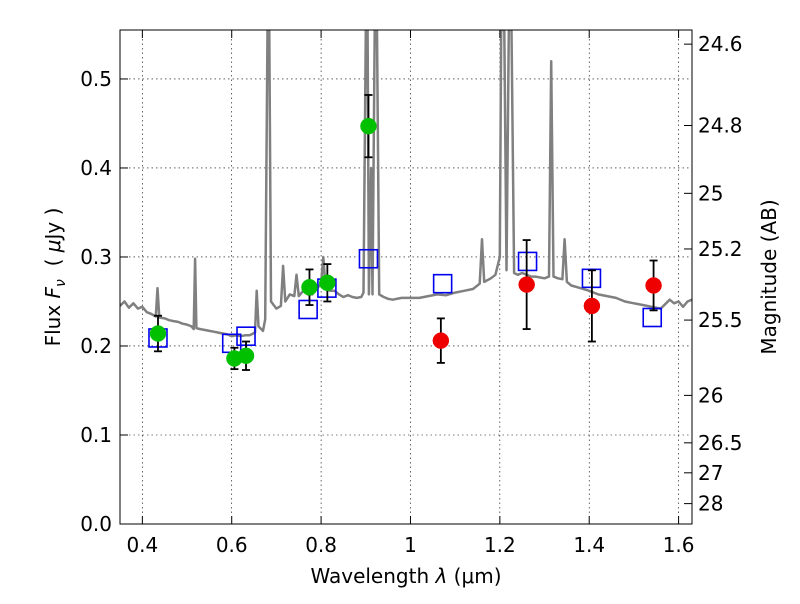 The height and width of the screenshot is (604, 800). What do you see at coordinates (679, 545) in the screenshot?
I see `x-tick-label: 1.6` at bounding box center [679, 545].